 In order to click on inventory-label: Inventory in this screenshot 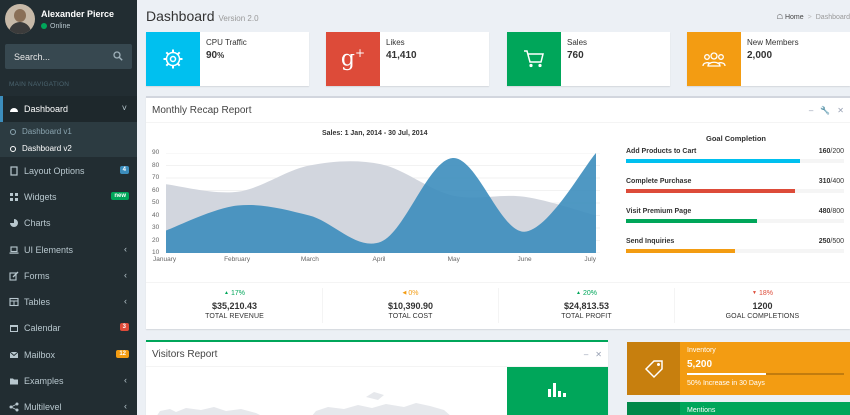, I will do `click(701, 350)`.